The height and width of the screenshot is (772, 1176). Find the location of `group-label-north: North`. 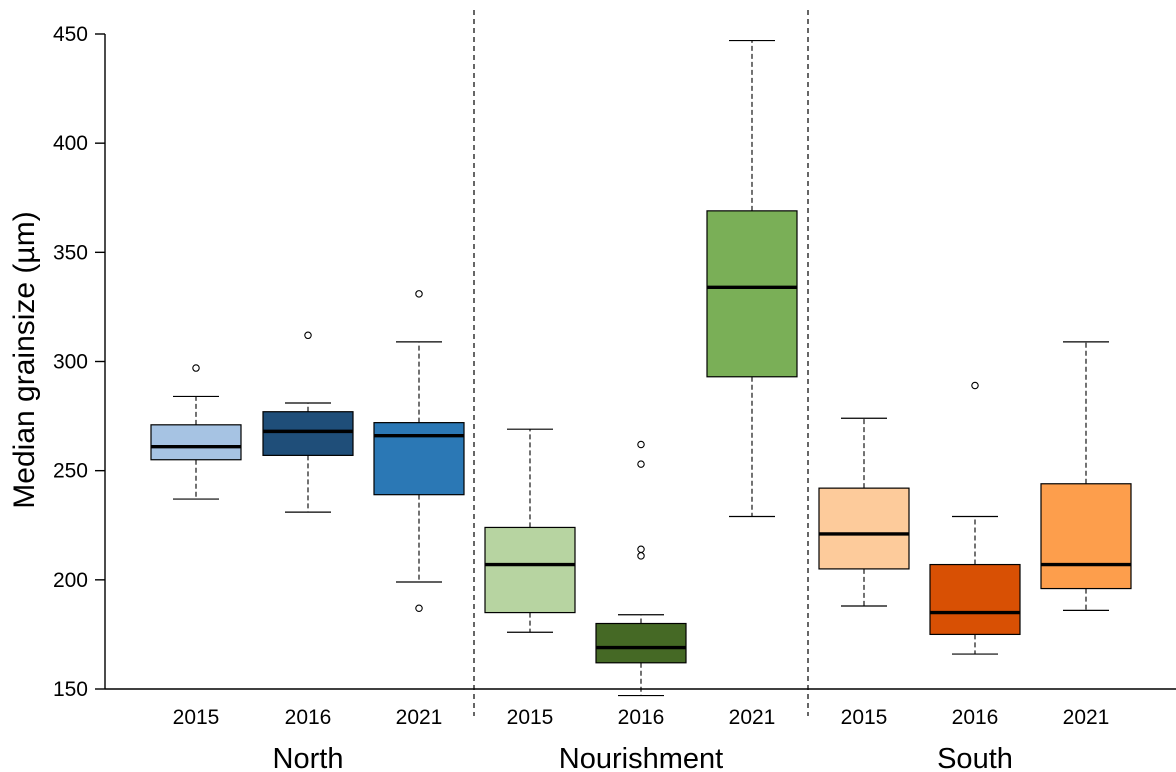

group-label-north: North is located at coordinates (308, 757).